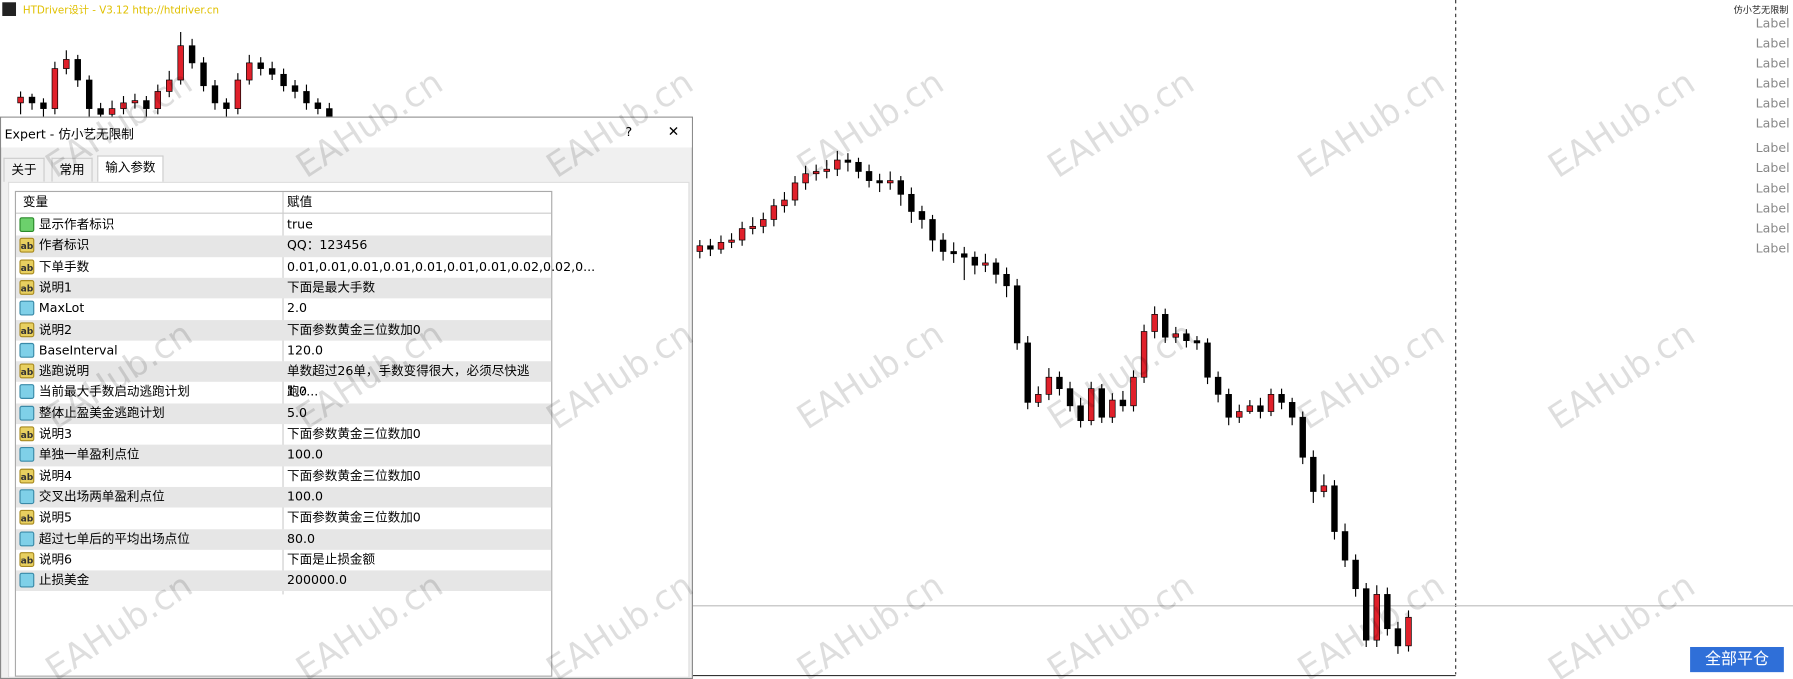 This screenshot has width=1793, height=679. What do you see at coordinates (284, 581) in the screenshot?
I see `param-row: 止损美金 200000.0` at bounding box center [284, 581].